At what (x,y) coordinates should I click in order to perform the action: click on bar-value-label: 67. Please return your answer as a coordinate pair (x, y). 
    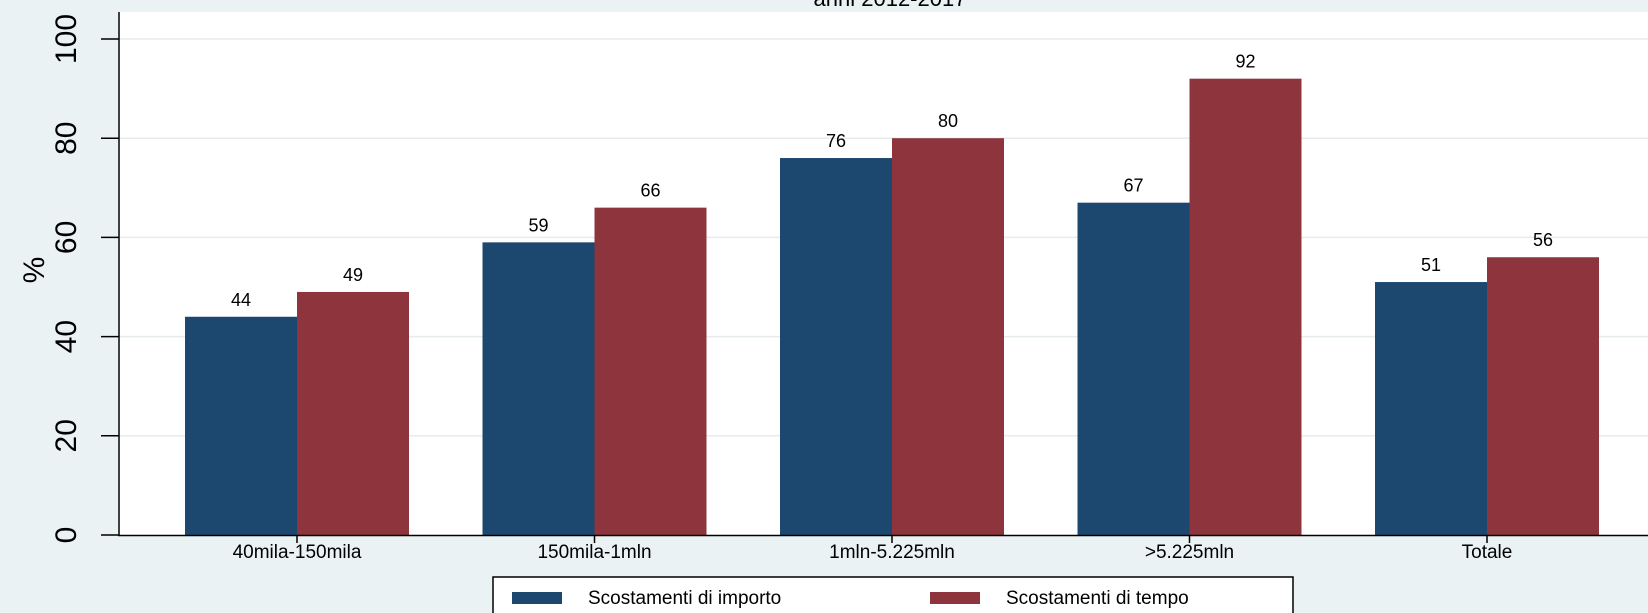
    Looking at the image, I should click on (1133, 186).